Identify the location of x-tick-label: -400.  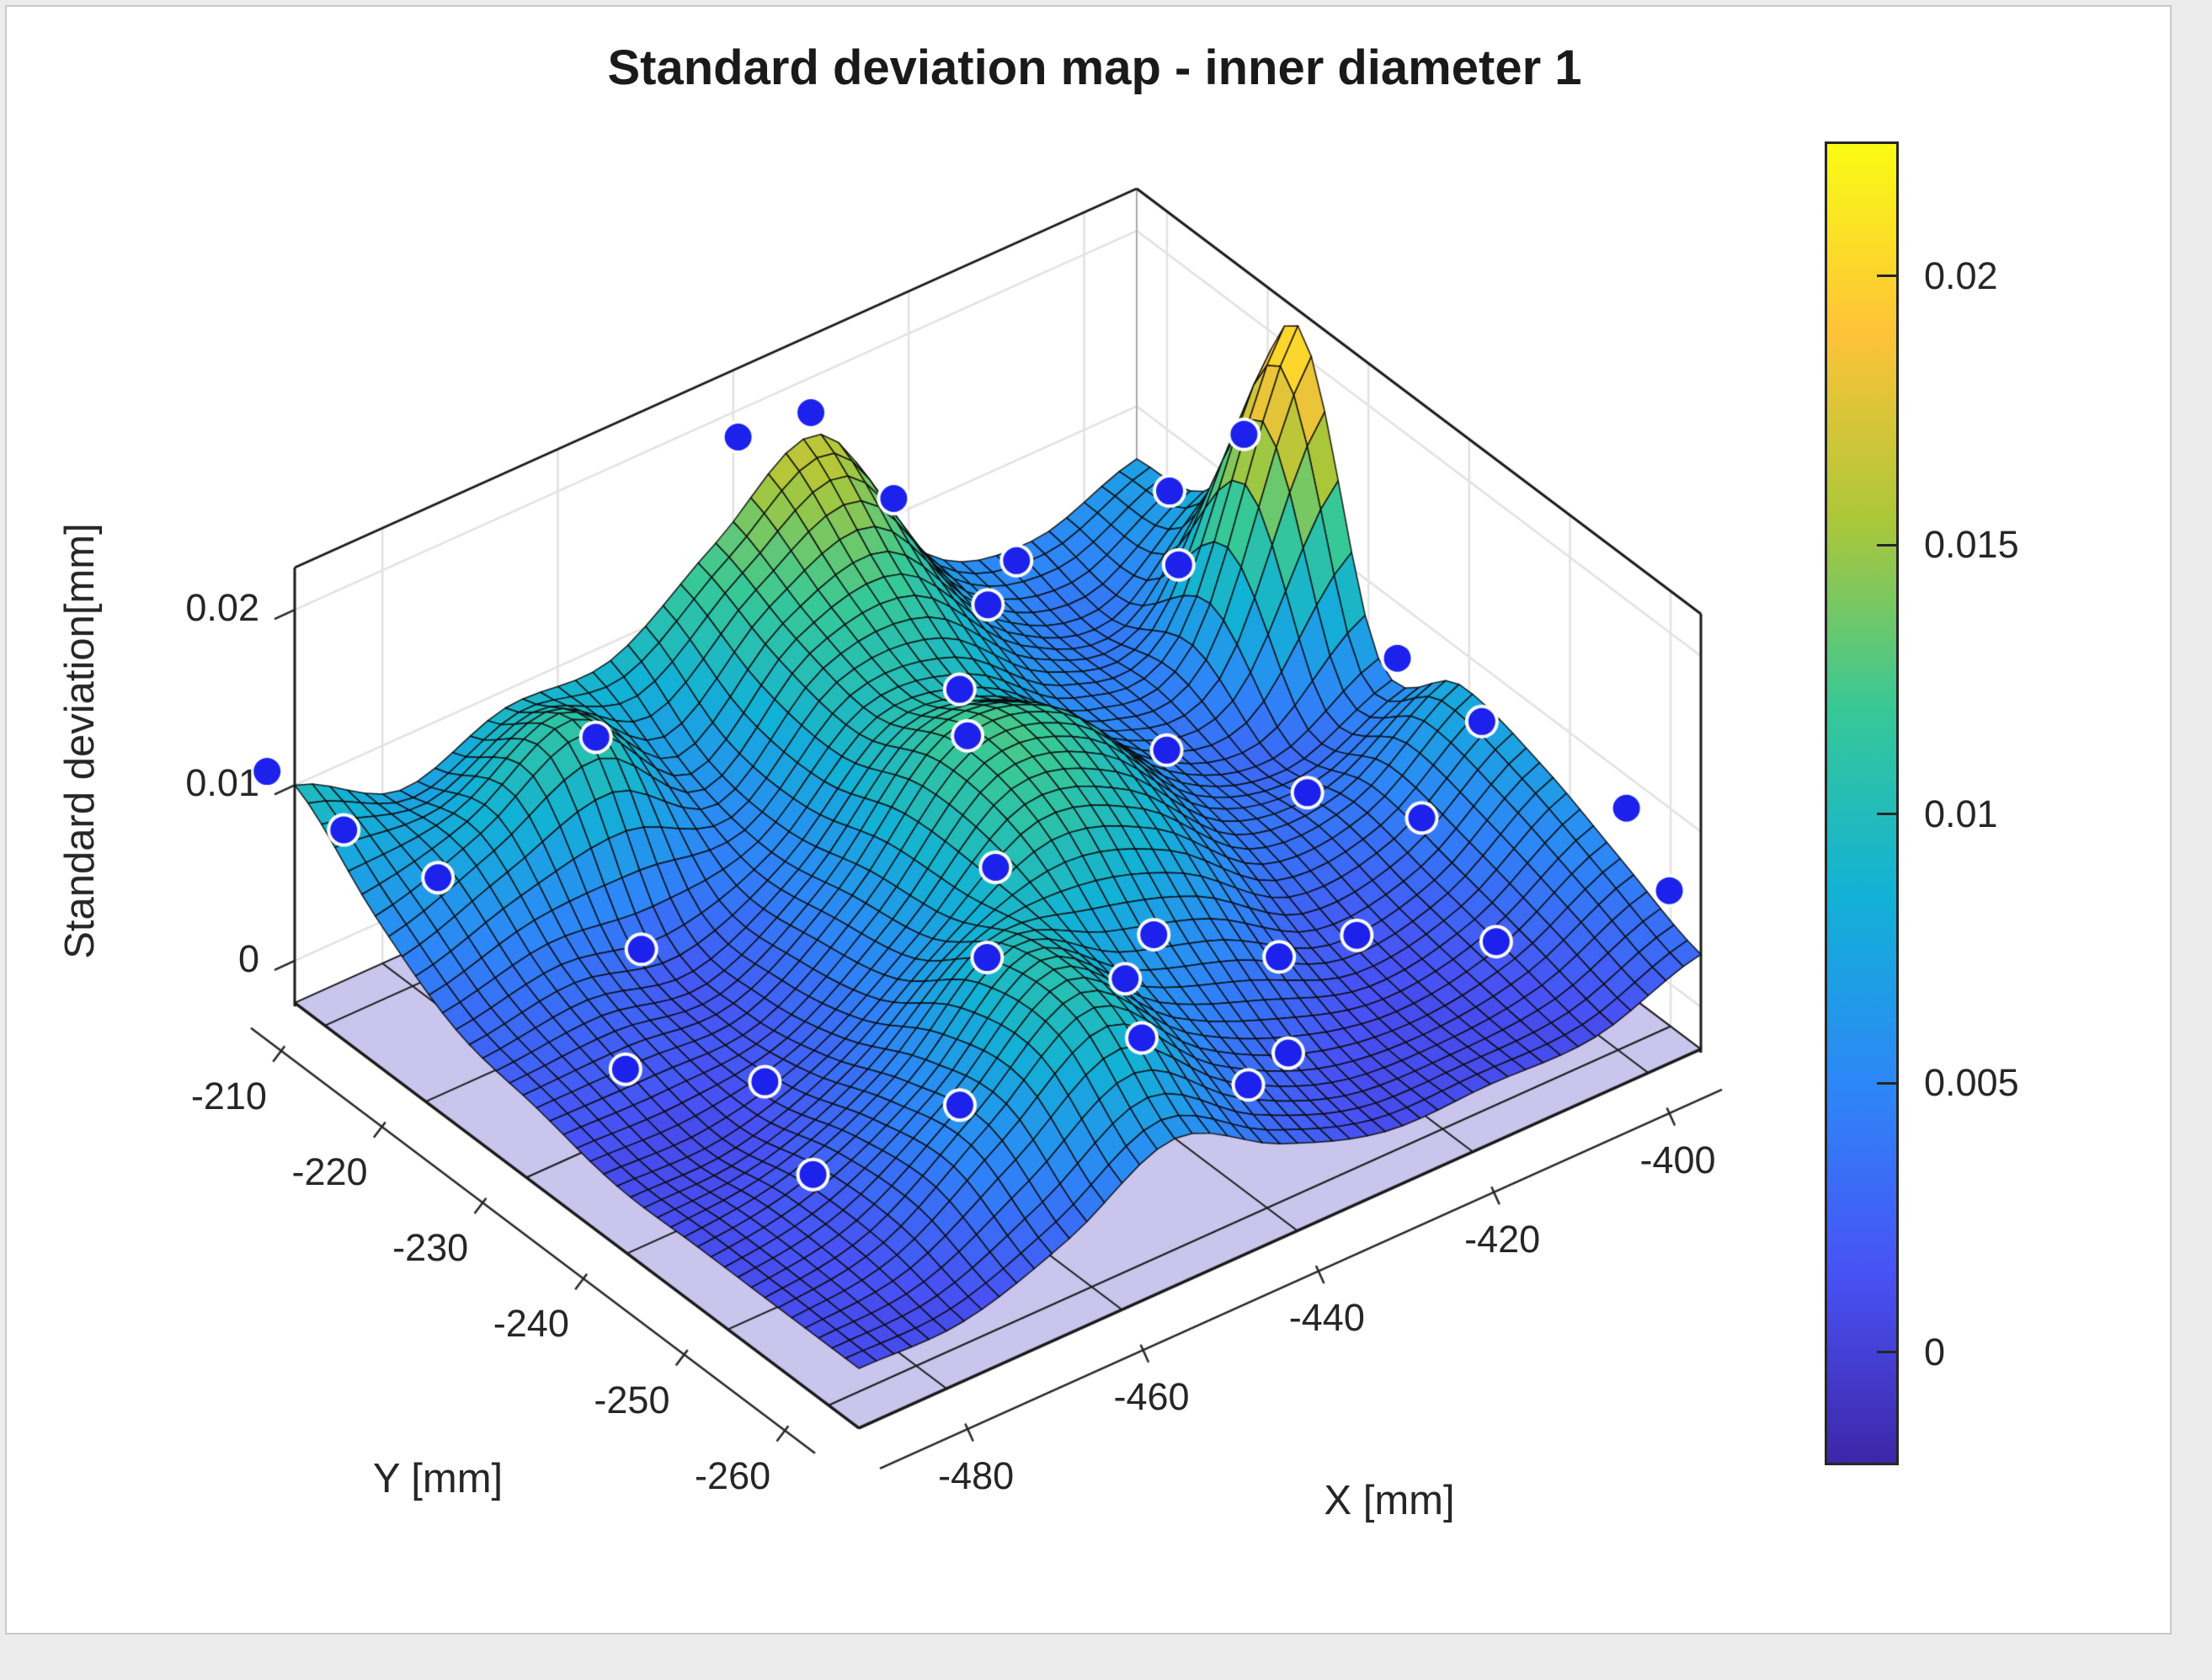
(1678, 1159).